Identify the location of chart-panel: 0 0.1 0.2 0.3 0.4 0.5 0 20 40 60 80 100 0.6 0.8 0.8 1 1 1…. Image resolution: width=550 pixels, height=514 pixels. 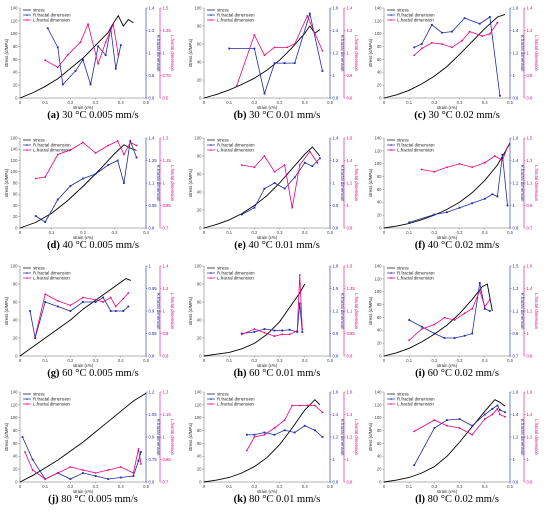
(277, 196).